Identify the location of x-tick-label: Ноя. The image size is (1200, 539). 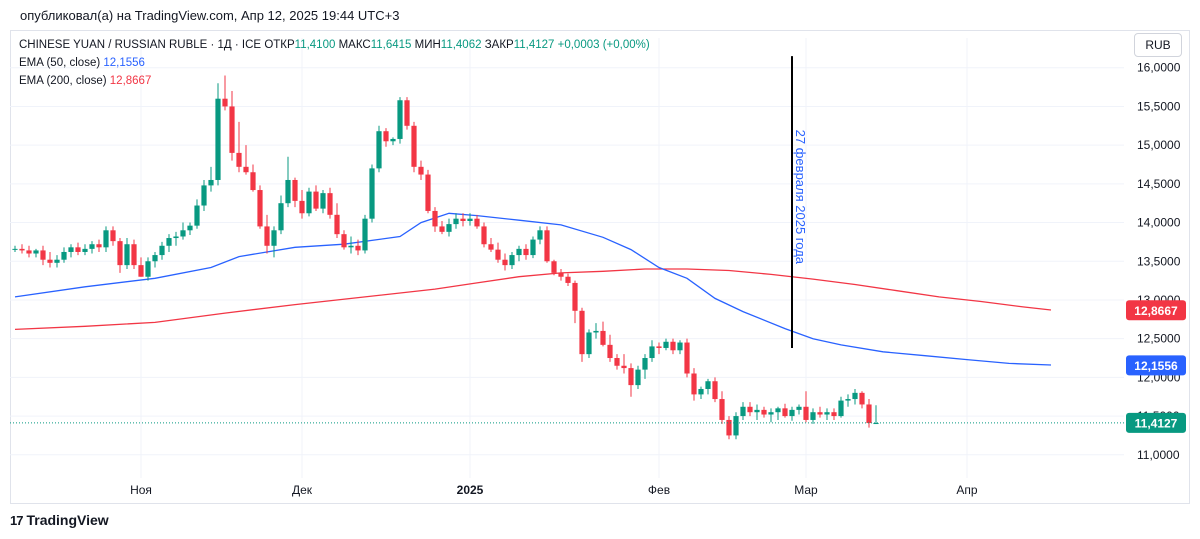
(141, 490).